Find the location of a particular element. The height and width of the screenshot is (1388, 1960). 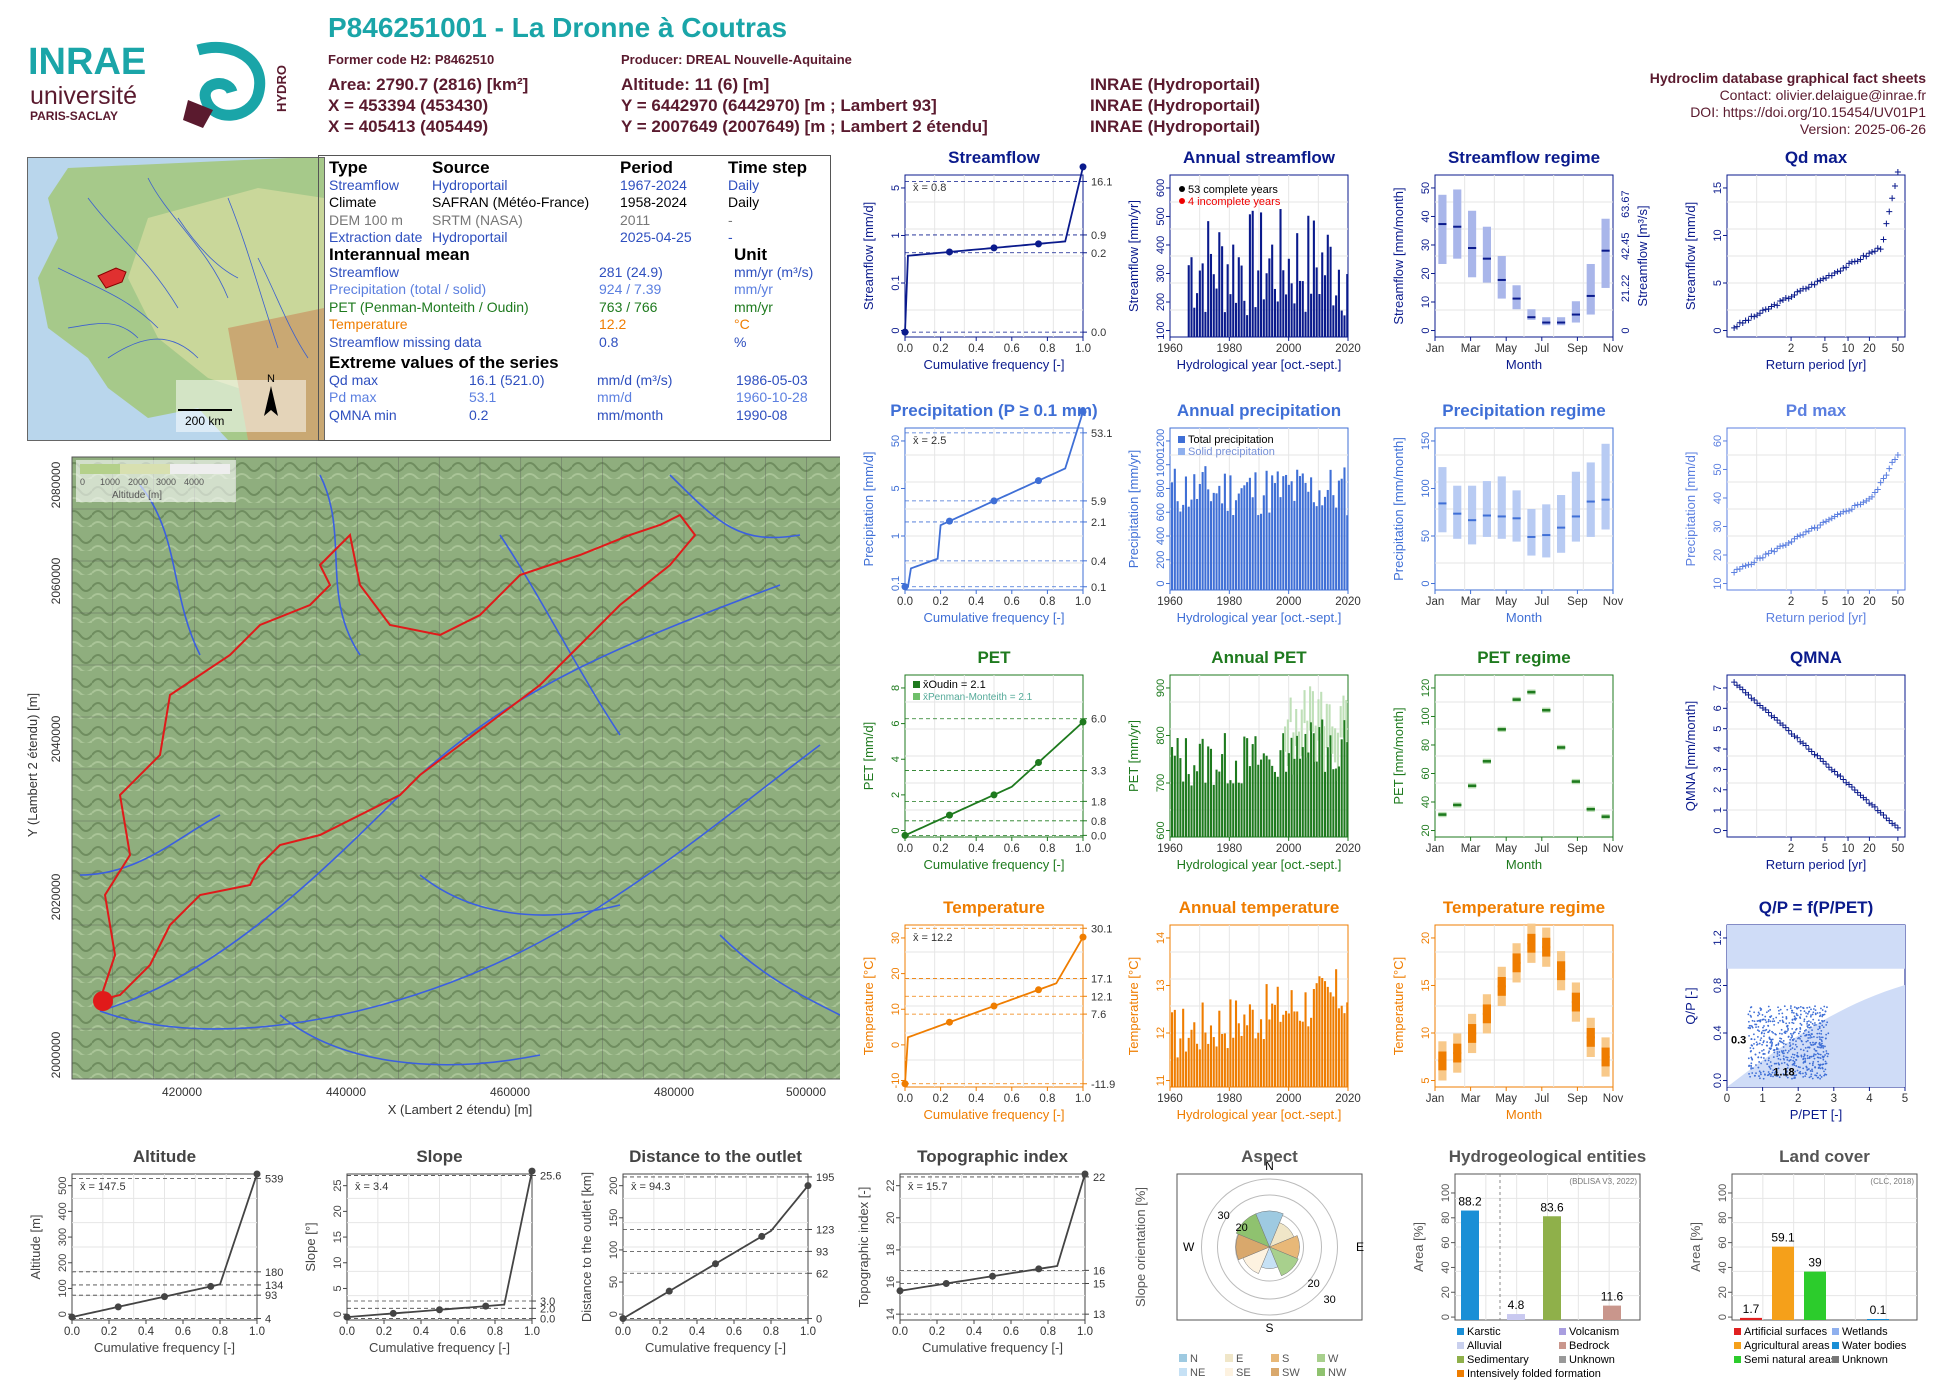

extreme-date: 1986-05-03 is located at coordinates (772, 379).